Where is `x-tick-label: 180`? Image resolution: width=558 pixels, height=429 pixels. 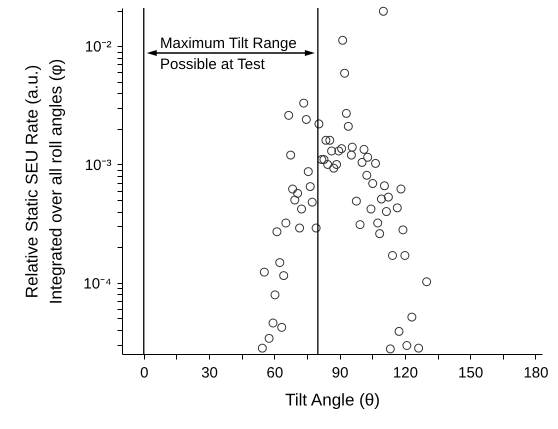
x-tick-label: 180 is located at coordinates (535, 373).